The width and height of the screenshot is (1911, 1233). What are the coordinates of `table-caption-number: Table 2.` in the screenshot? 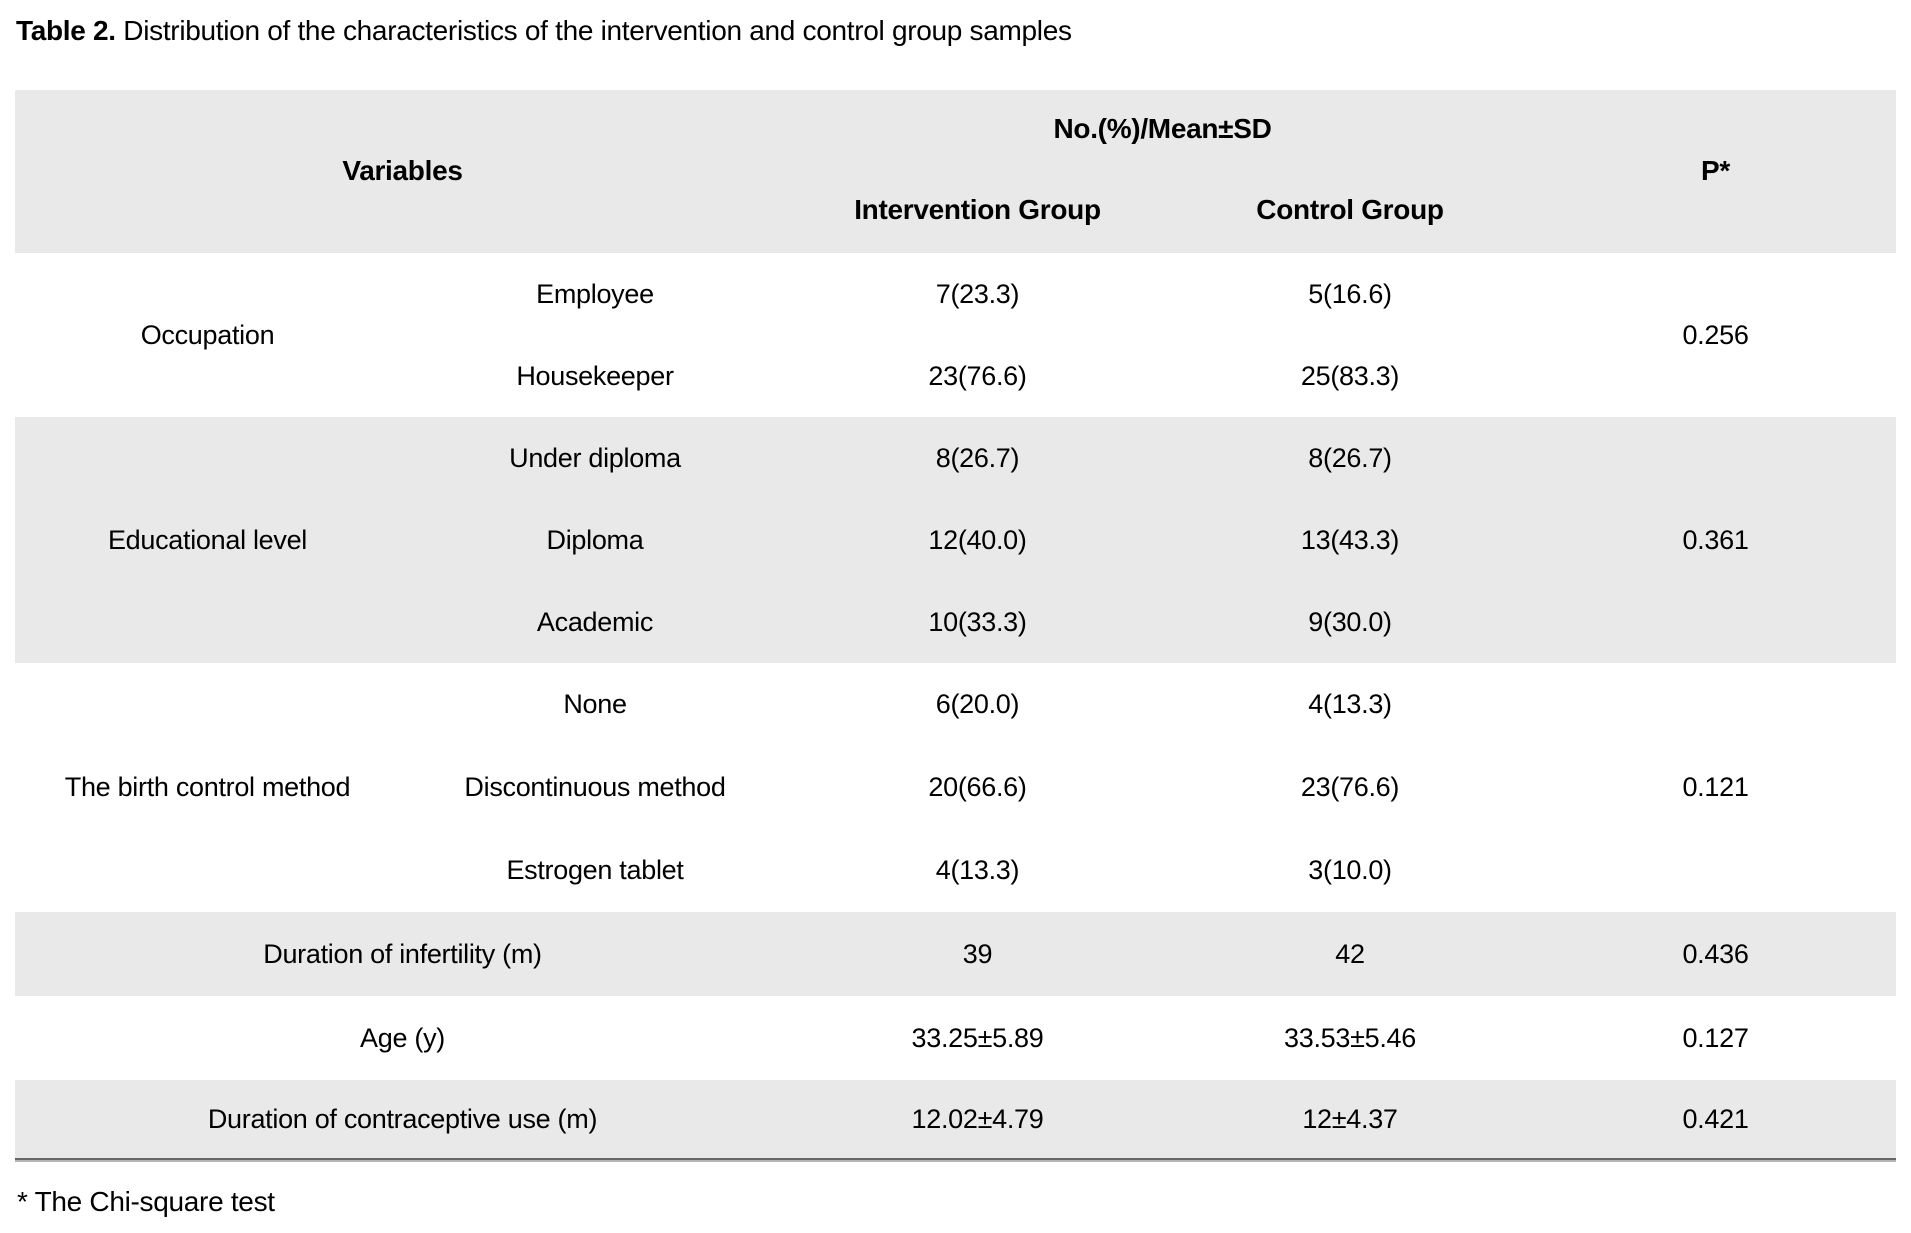 It's located at (66, 30).